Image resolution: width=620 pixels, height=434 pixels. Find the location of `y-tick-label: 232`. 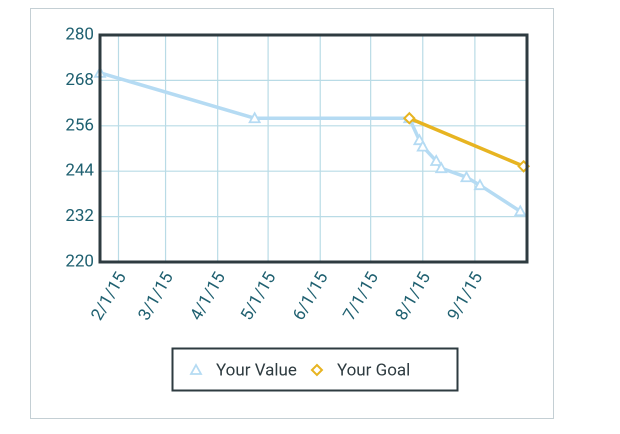

y-tick-label: 232 is located at coordinates (79, 216).